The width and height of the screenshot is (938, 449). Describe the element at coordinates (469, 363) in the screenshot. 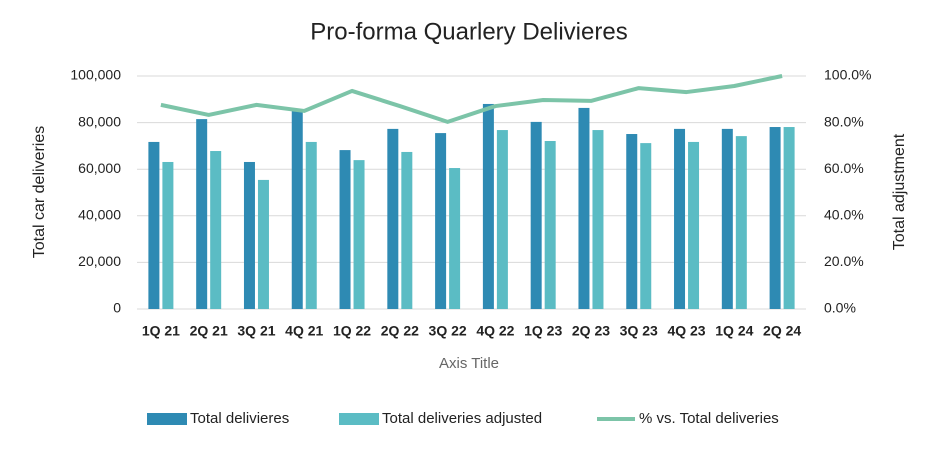

I see `x-axis-title: Axis Title` at that location.